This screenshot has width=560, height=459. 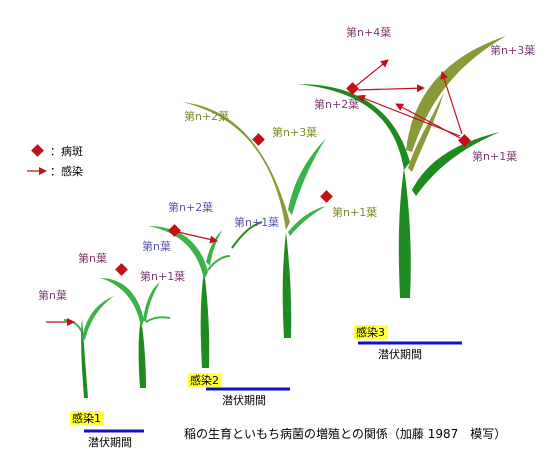 I want to click on stage-label: 感染1, so click(x=86, y=418).